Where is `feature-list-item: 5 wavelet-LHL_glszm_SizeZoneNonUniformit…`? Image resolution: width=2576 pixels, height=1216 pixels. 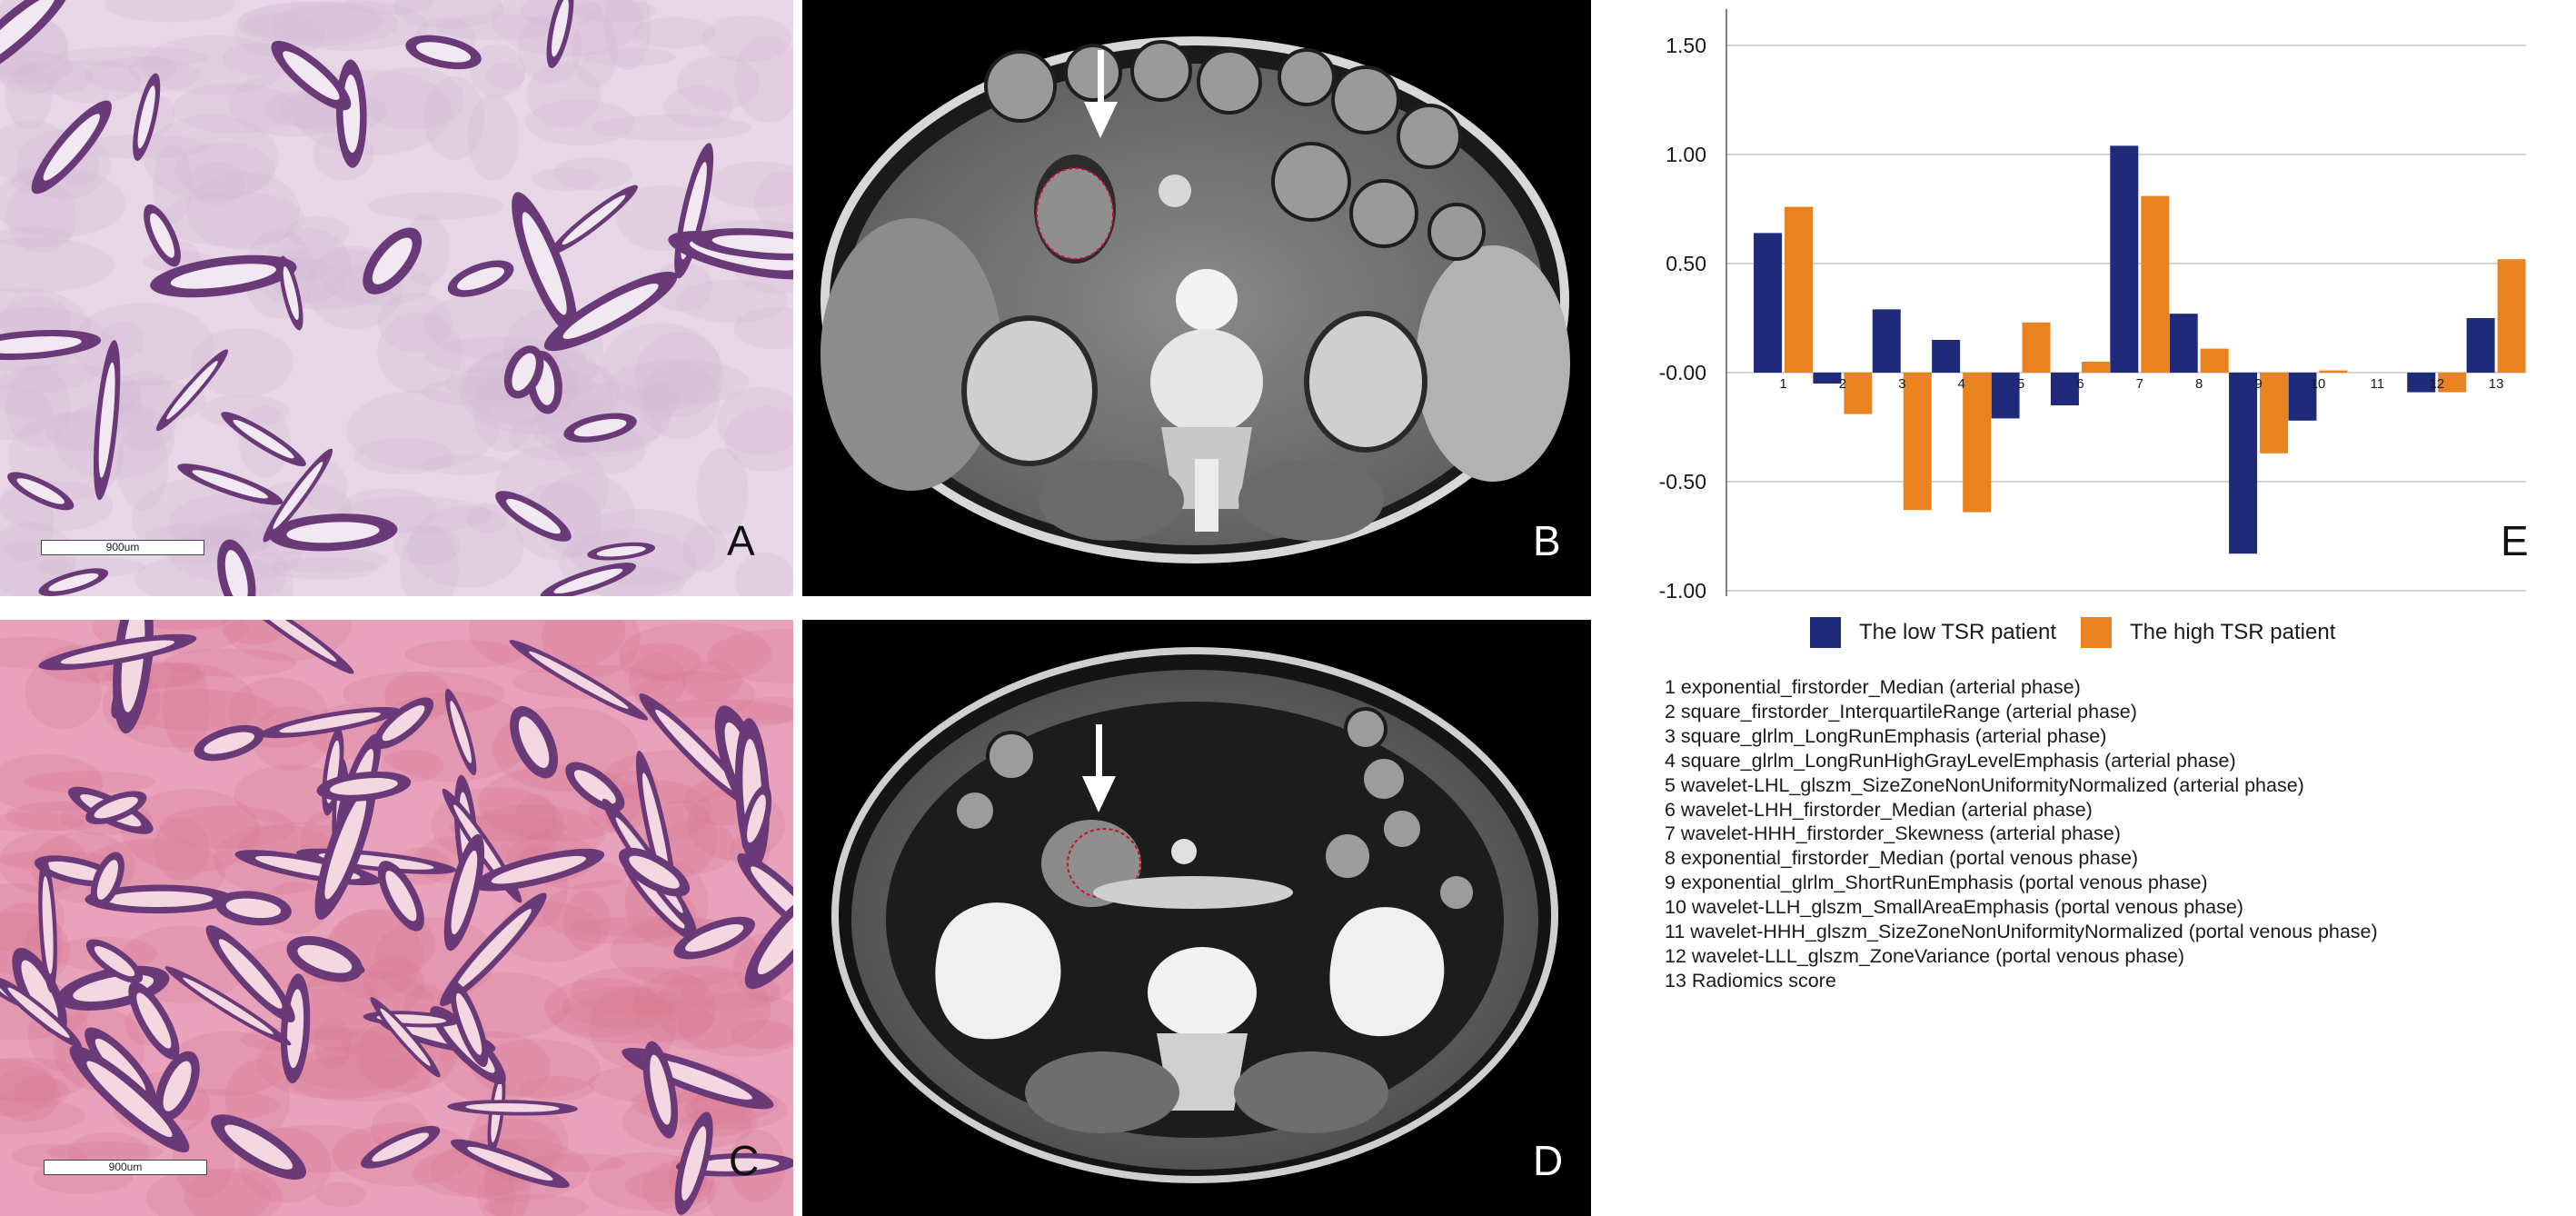
feature-list-item: 5 wavelet-LHL_glszm_SizeZoneNonUniformit… is located at coordinates (1985, 784).